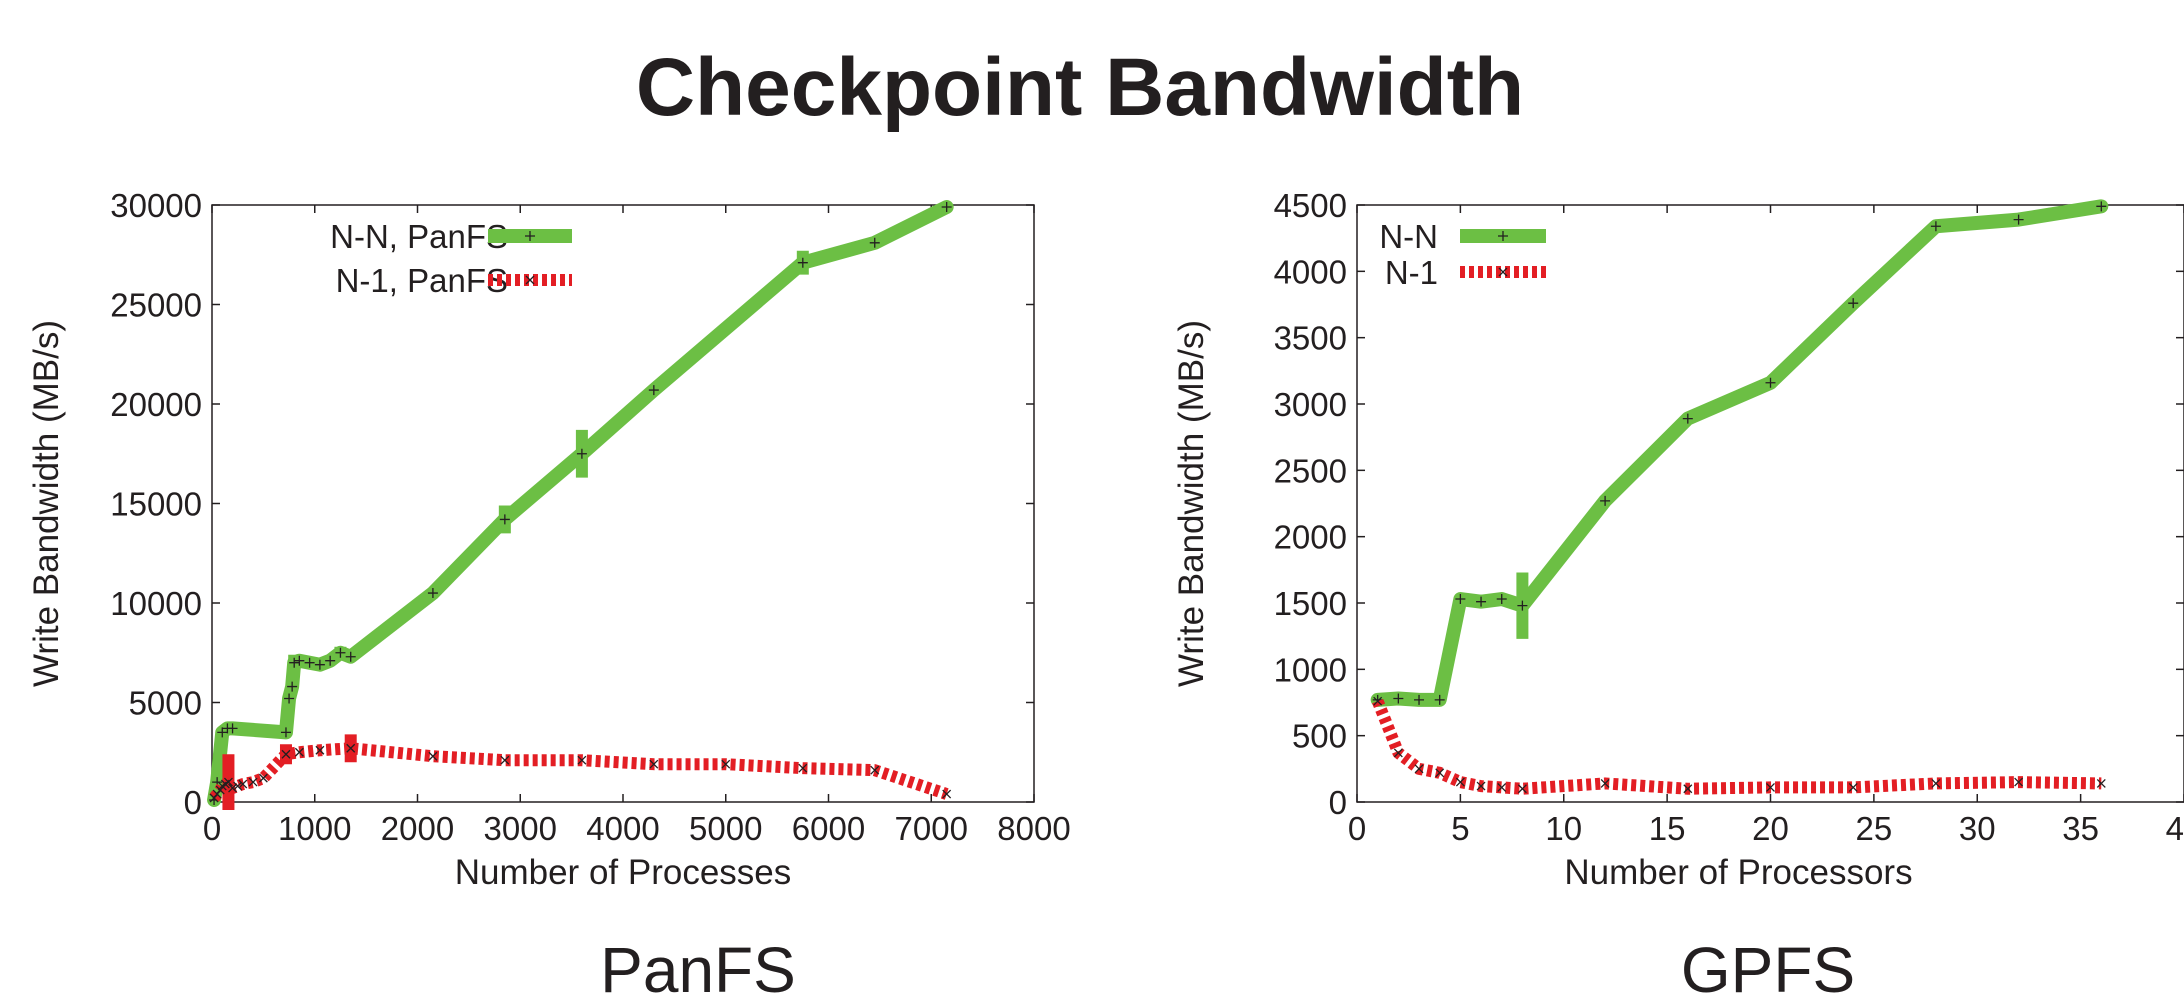  I want to click on legend-label: N-1, PanFS, so click(422, 280).